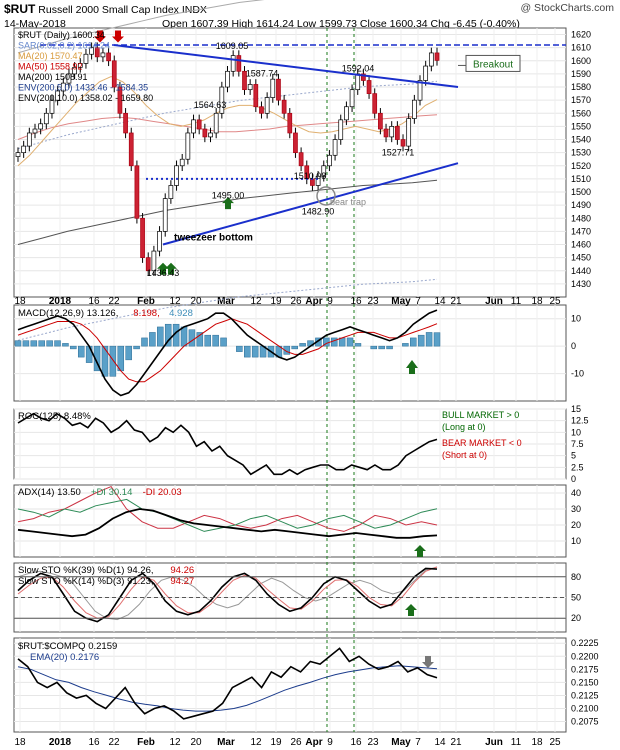 The image size is (620, 750). I want to click on sto-legend-entry: 94.27, so click(182, 581).